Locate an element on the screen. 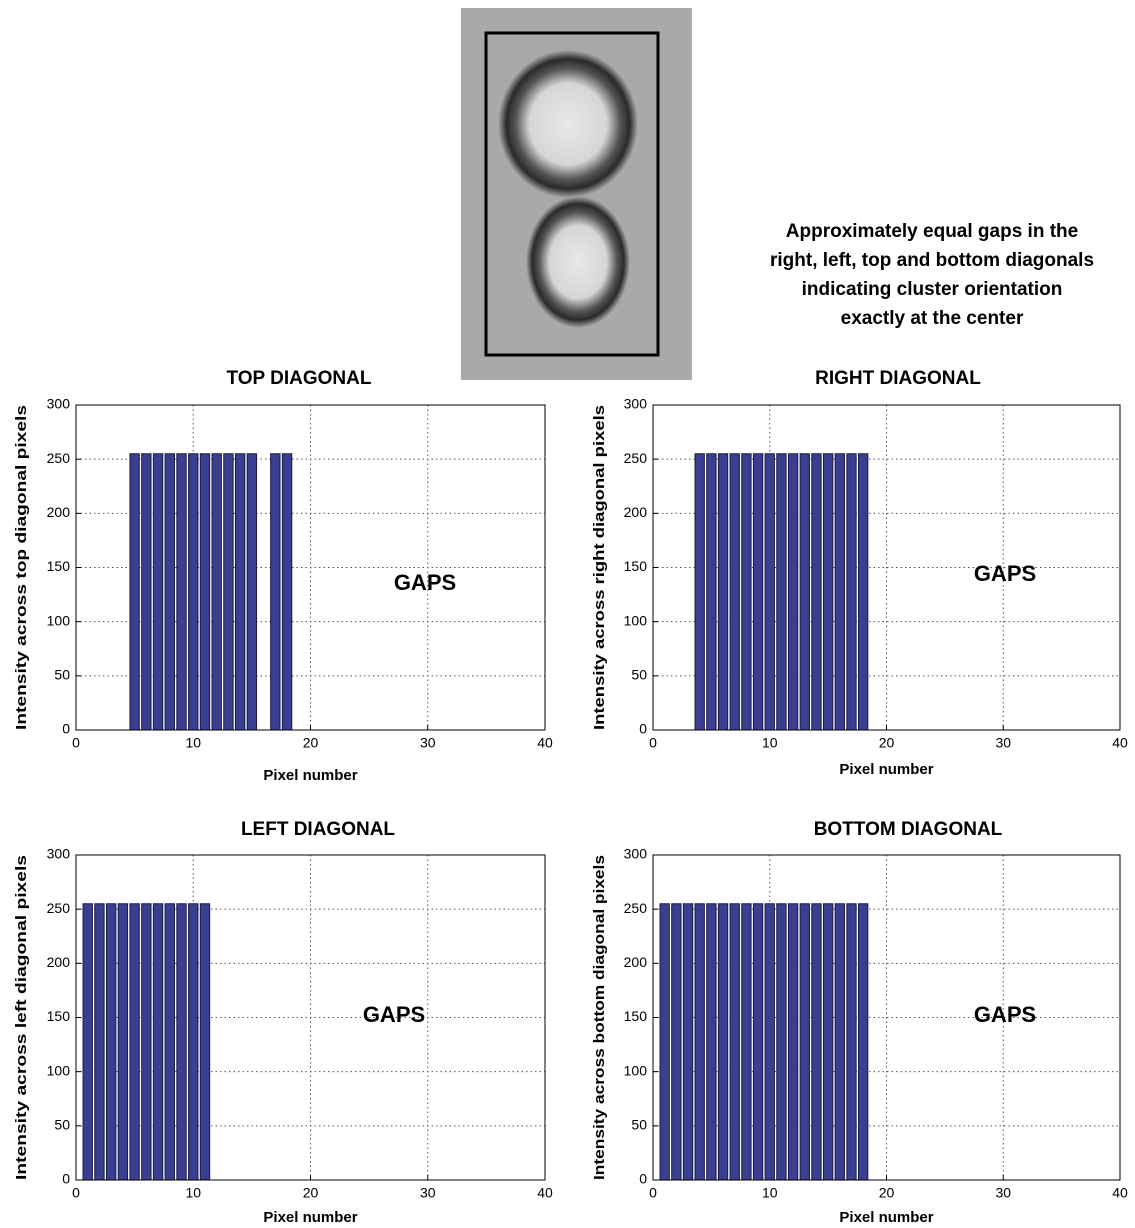 This screenshot has width=1135, height=1228. note-line: right, left, top and bottom diagonals is located at coordinates (932, 260).